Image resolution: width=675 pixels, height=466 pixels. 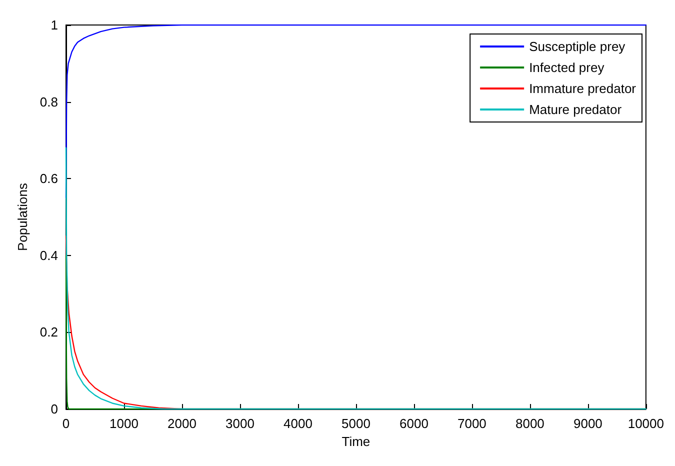 I want to click on y-tick-label: 0, so click(x=54, y=409).